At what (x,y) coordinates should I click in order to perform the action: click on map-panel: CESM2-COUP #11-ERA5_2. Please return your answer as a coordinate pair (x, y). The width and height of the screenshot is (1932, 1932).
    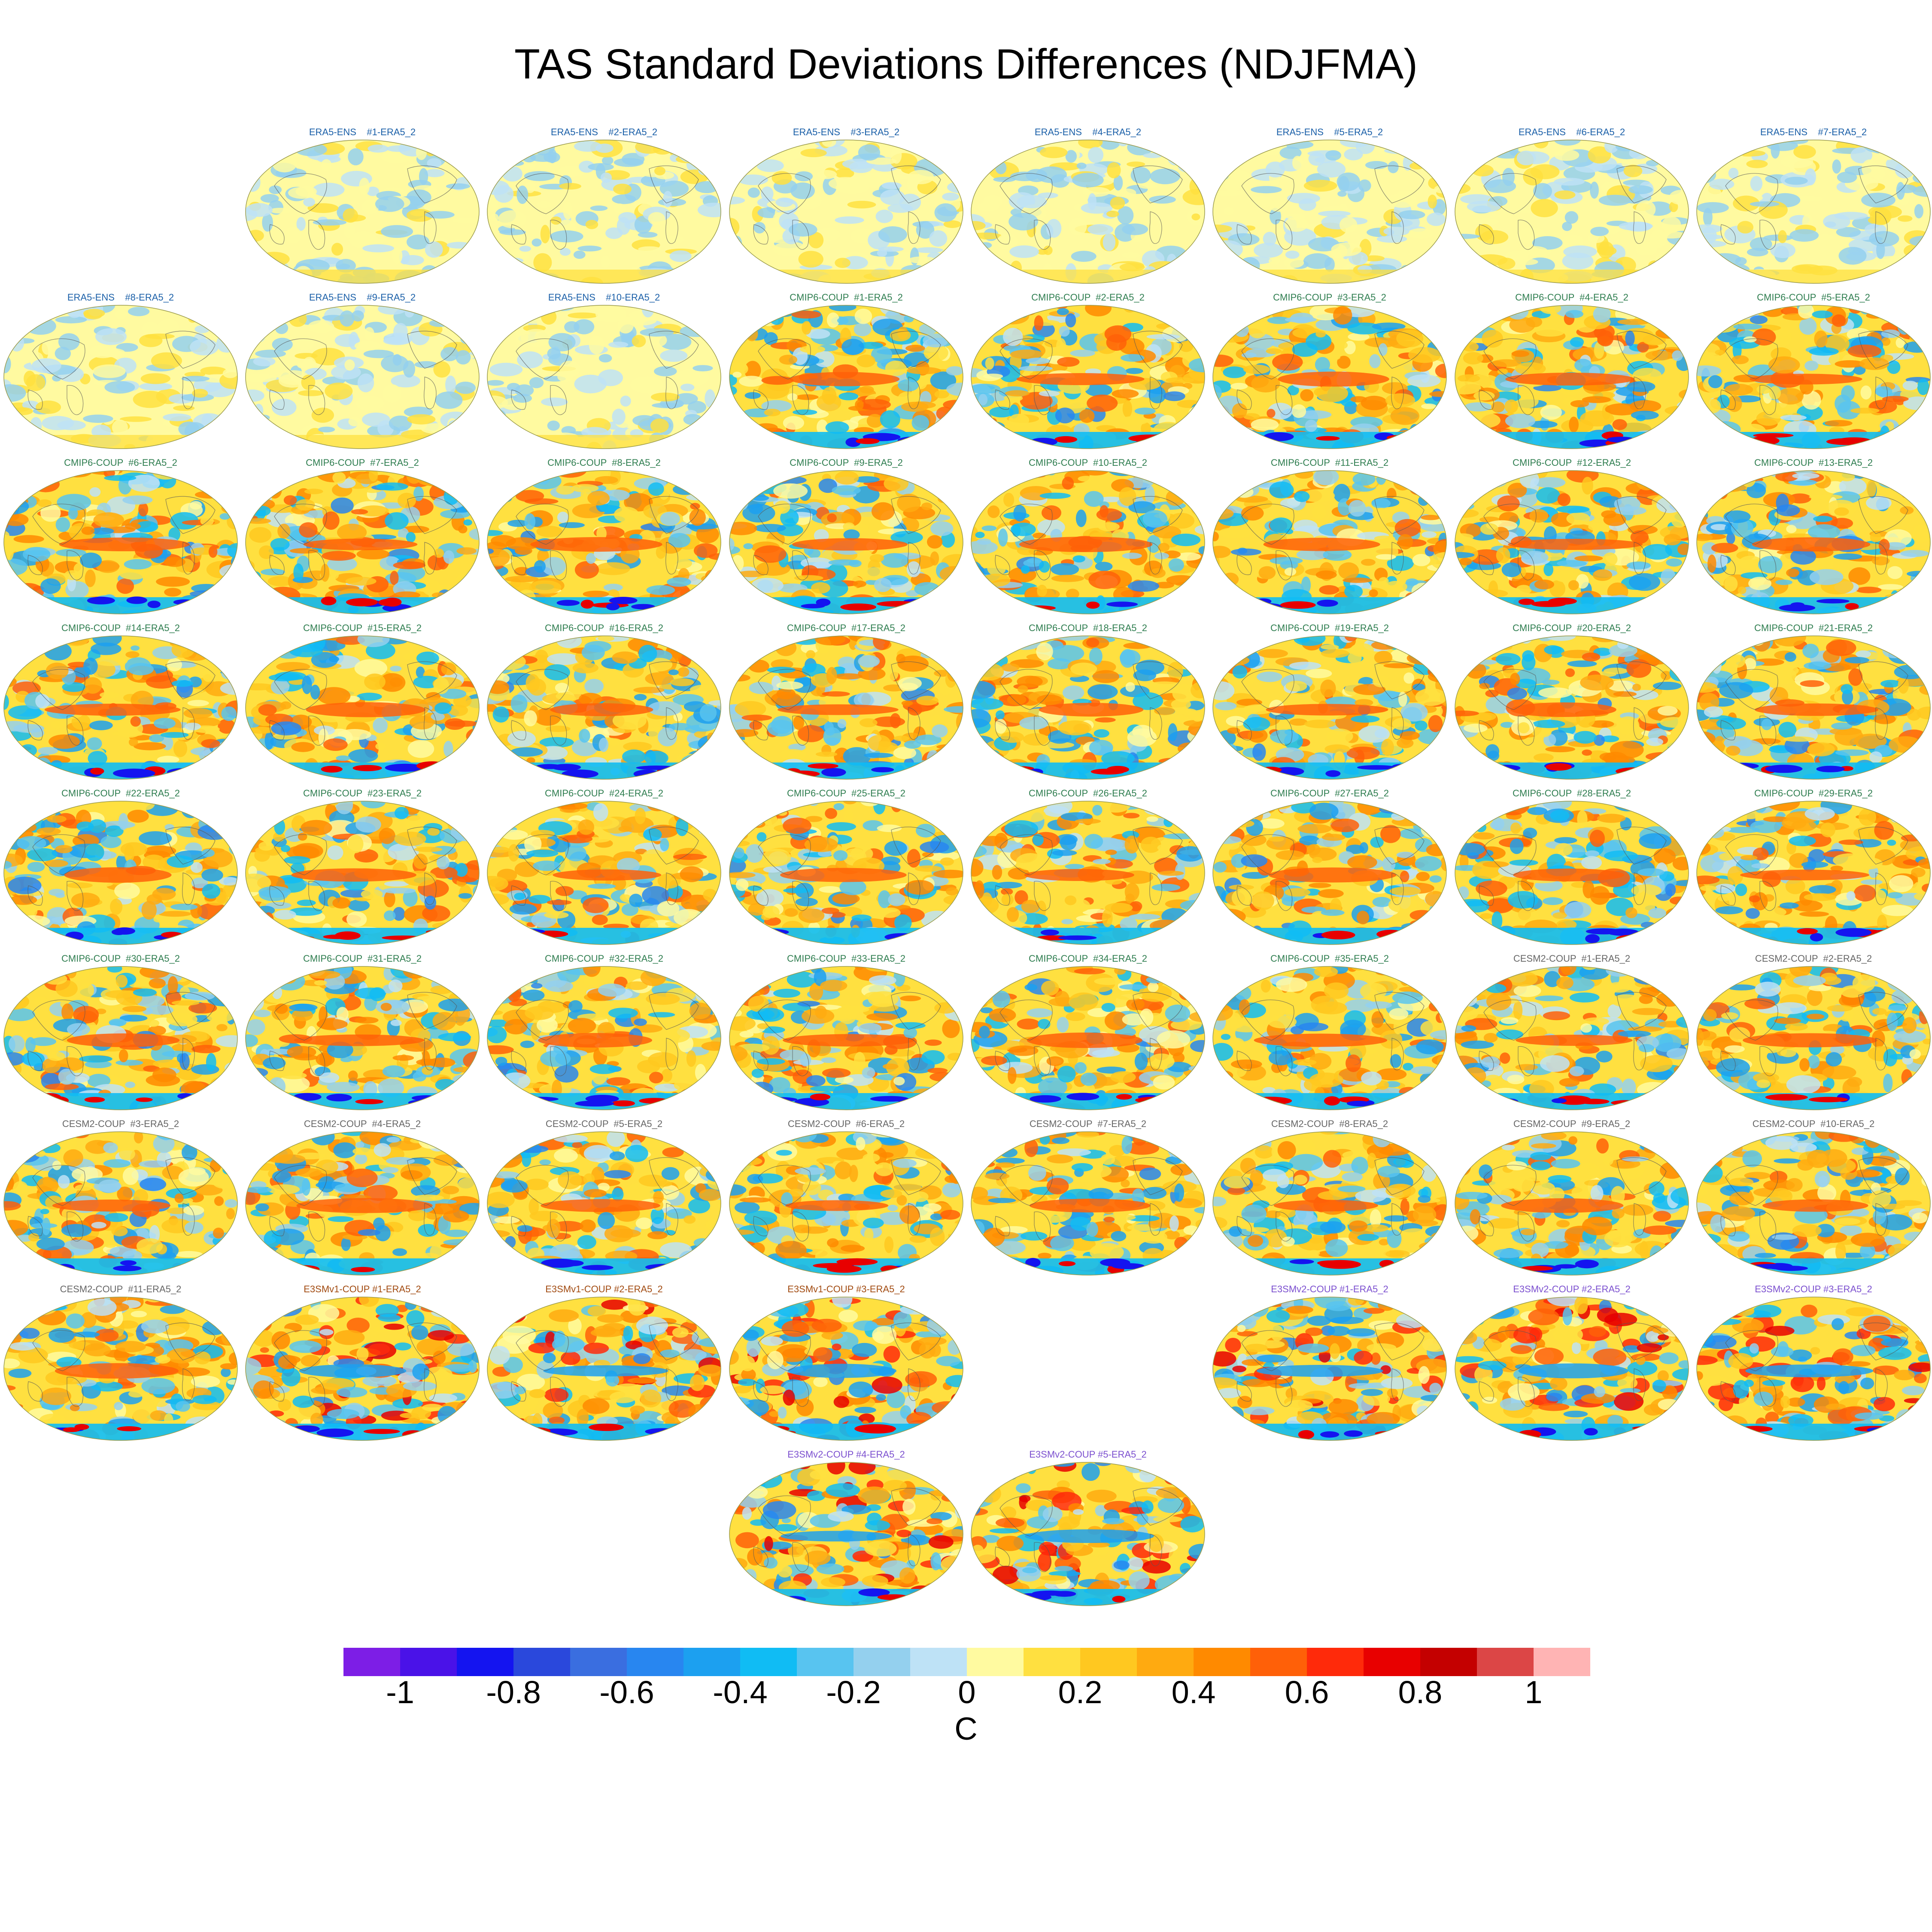
    Looking at the image, I should click on (121, 1364).